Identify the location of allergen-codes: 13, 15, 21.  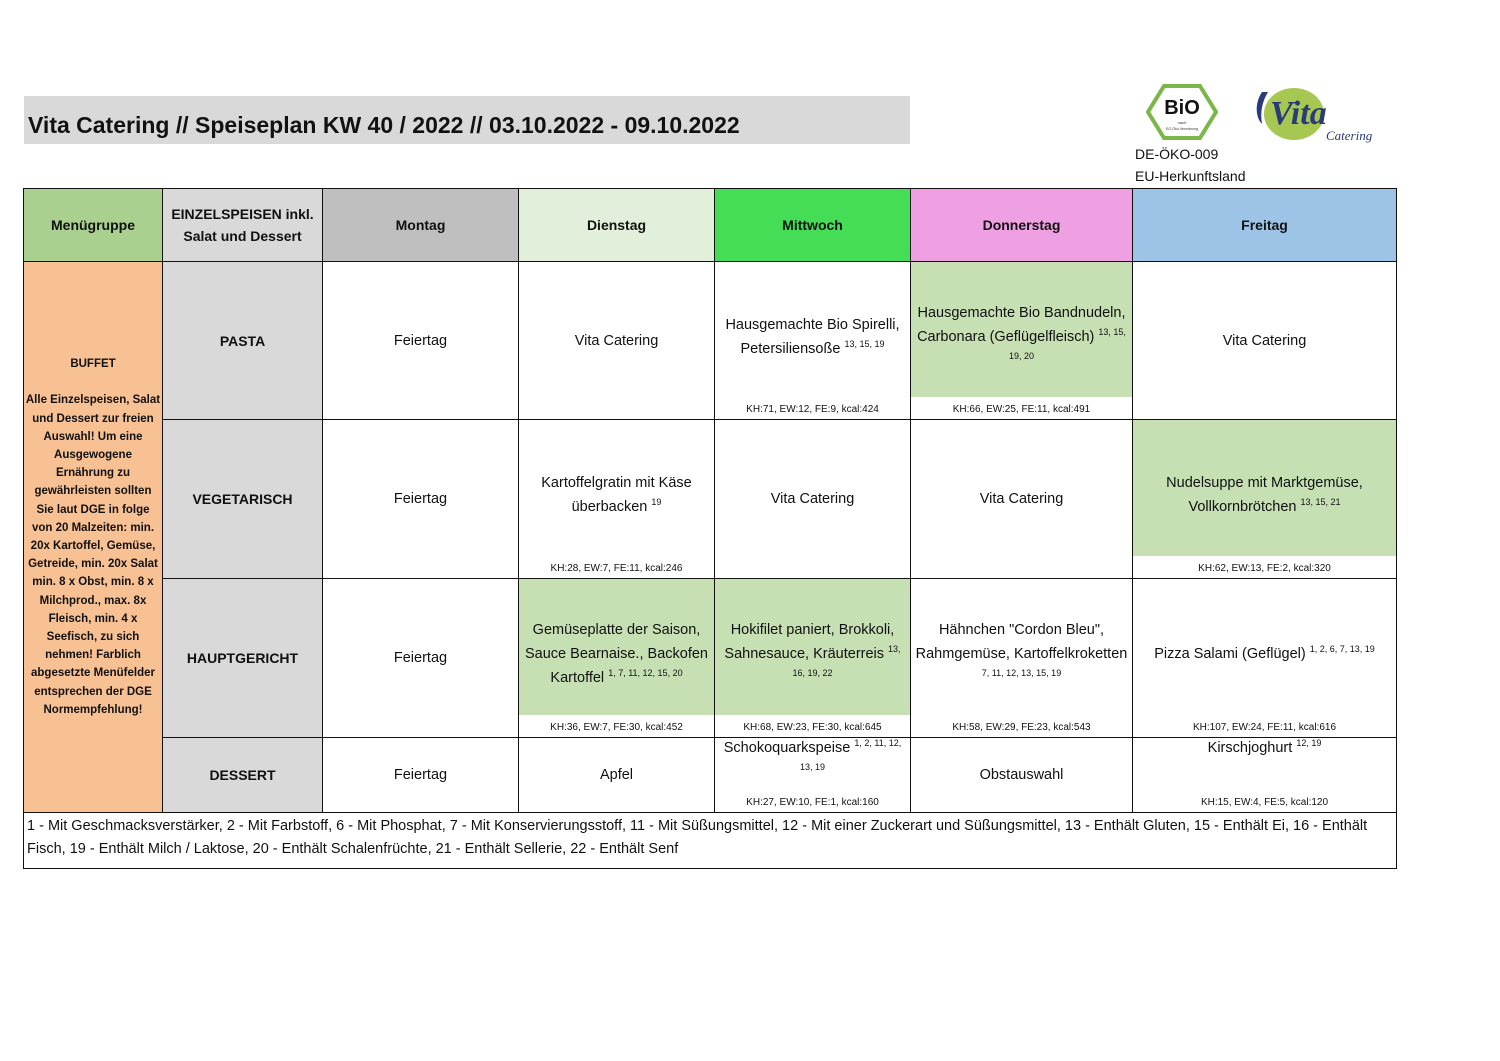
(1320, 502).